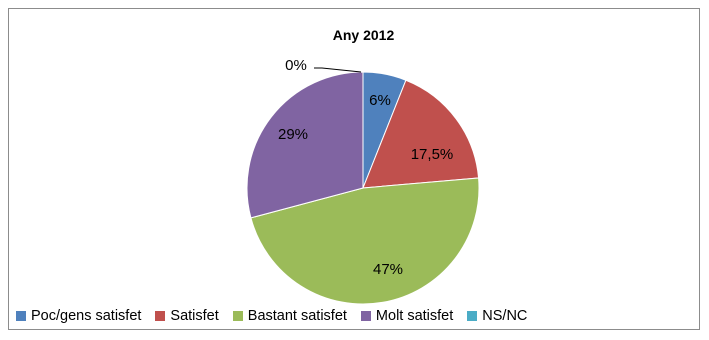 Image resolution: width=709 pixels, height=340 pixels. I want to click on legend-item-ns-nc: NS/NC, so click(497, 316).